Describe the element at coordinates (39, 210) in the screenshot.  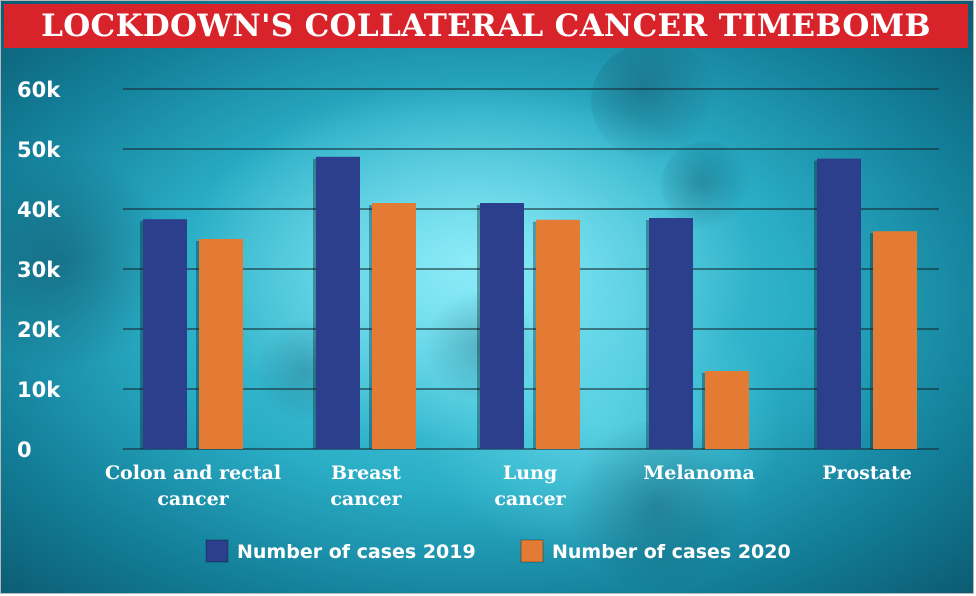
I see `y-tick-label: 40k` at that location.